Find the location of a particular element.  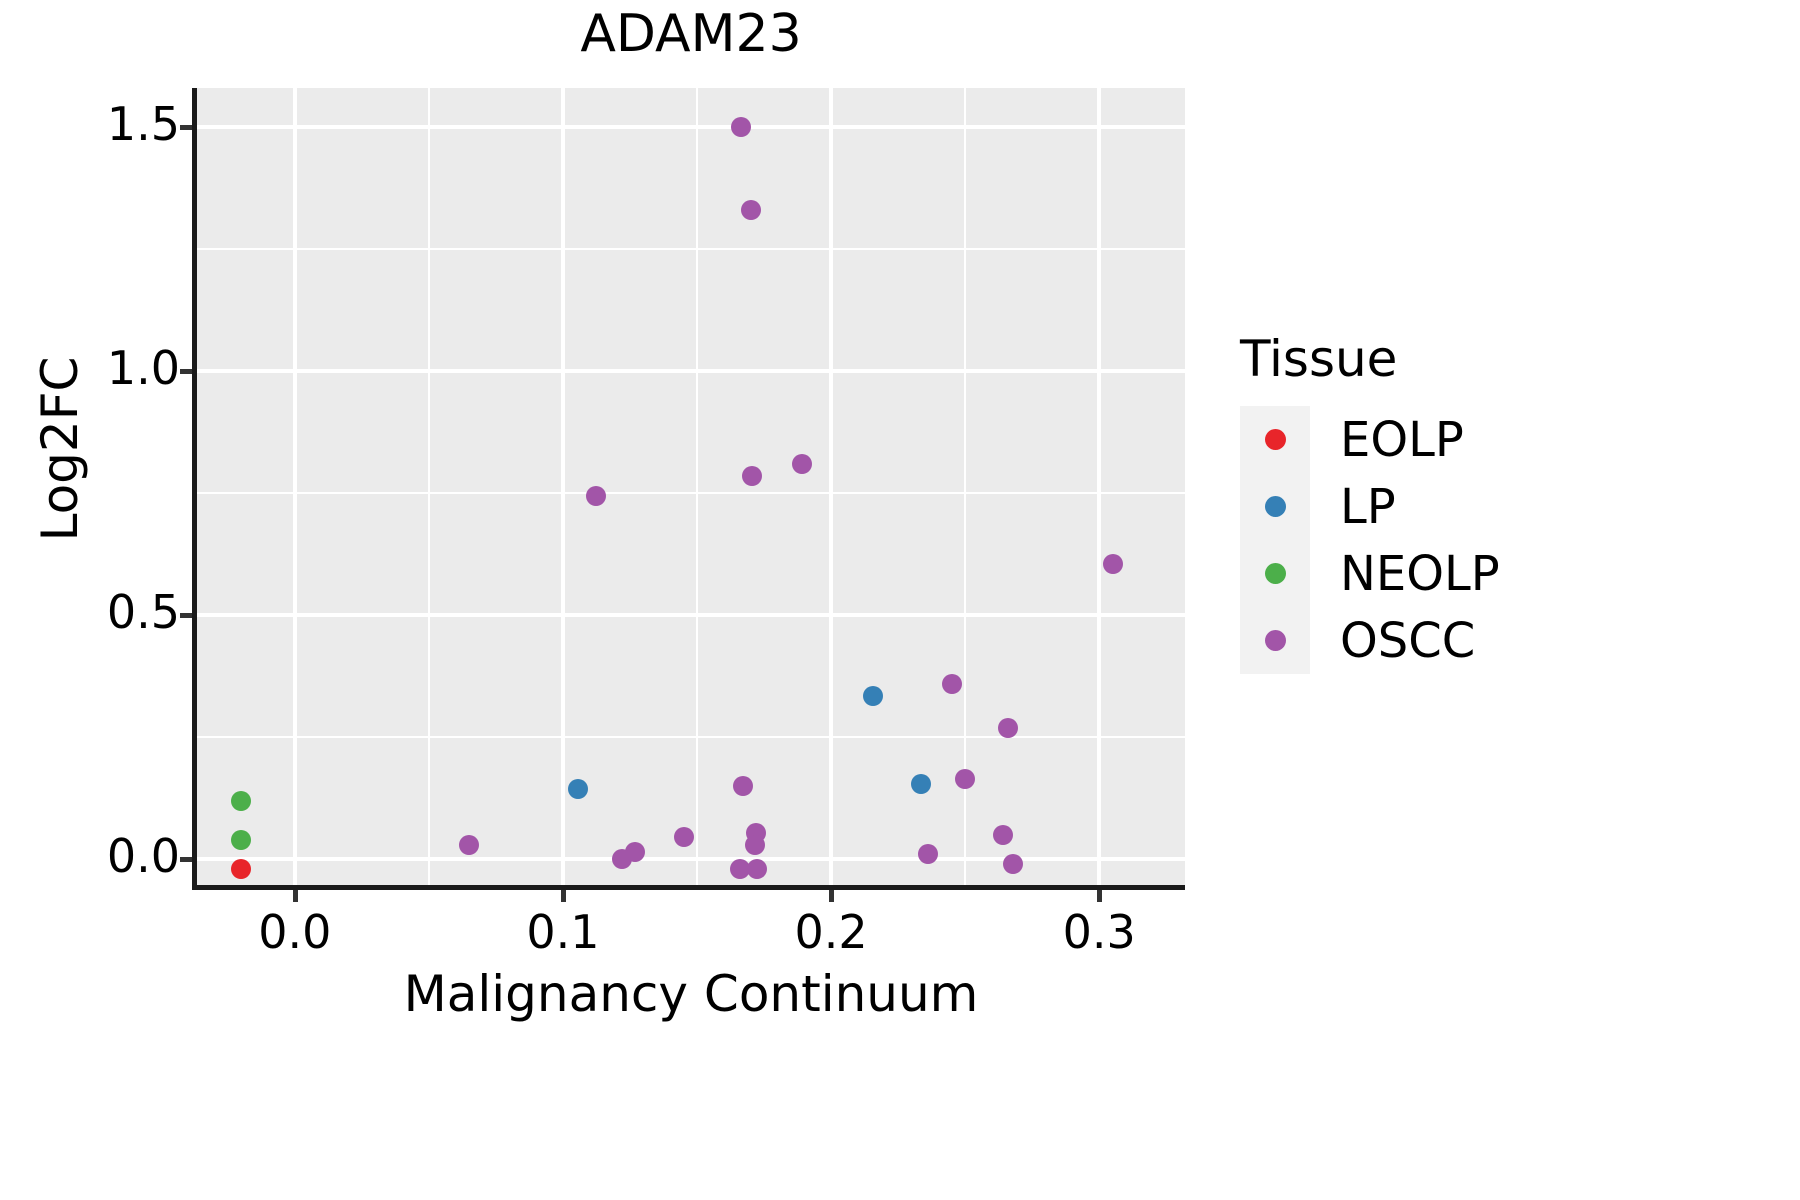

x-tick-label: 0.0 is located at coordinates (295, 932).